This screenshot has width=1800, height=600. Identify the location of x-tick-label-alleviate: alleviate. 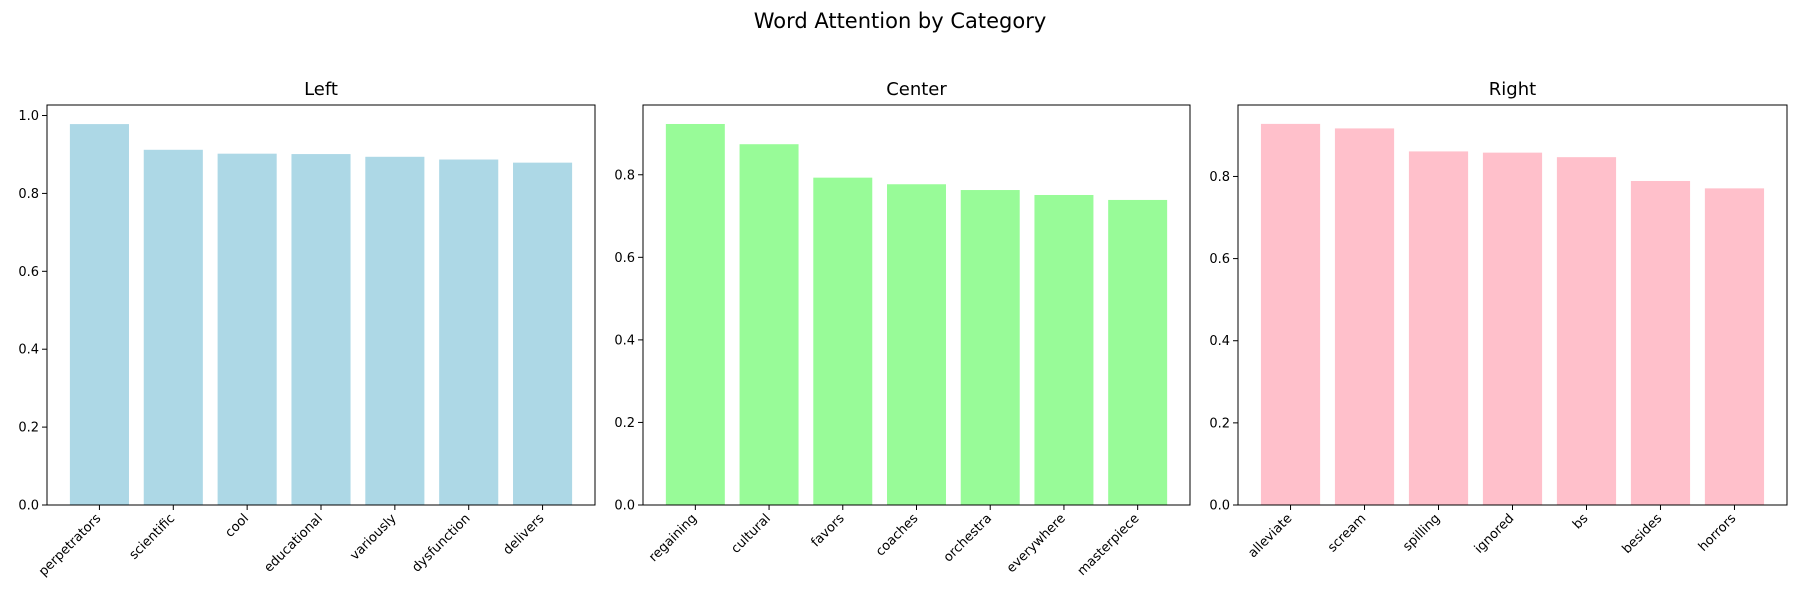
(1270, 536).